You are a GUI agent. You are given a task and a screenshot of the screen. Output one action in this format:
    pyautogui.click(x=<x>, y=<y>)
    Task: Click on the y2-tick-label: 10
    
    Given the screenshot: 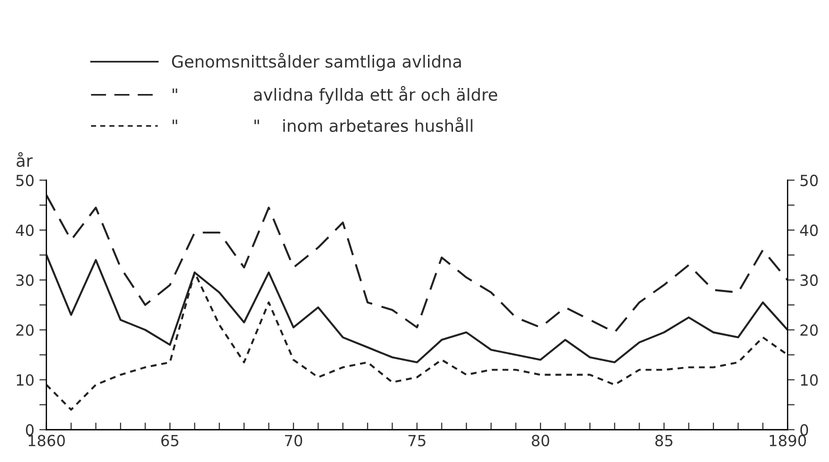 What is the action you would take?
    pyautogui.click(x=809, y=380)
    